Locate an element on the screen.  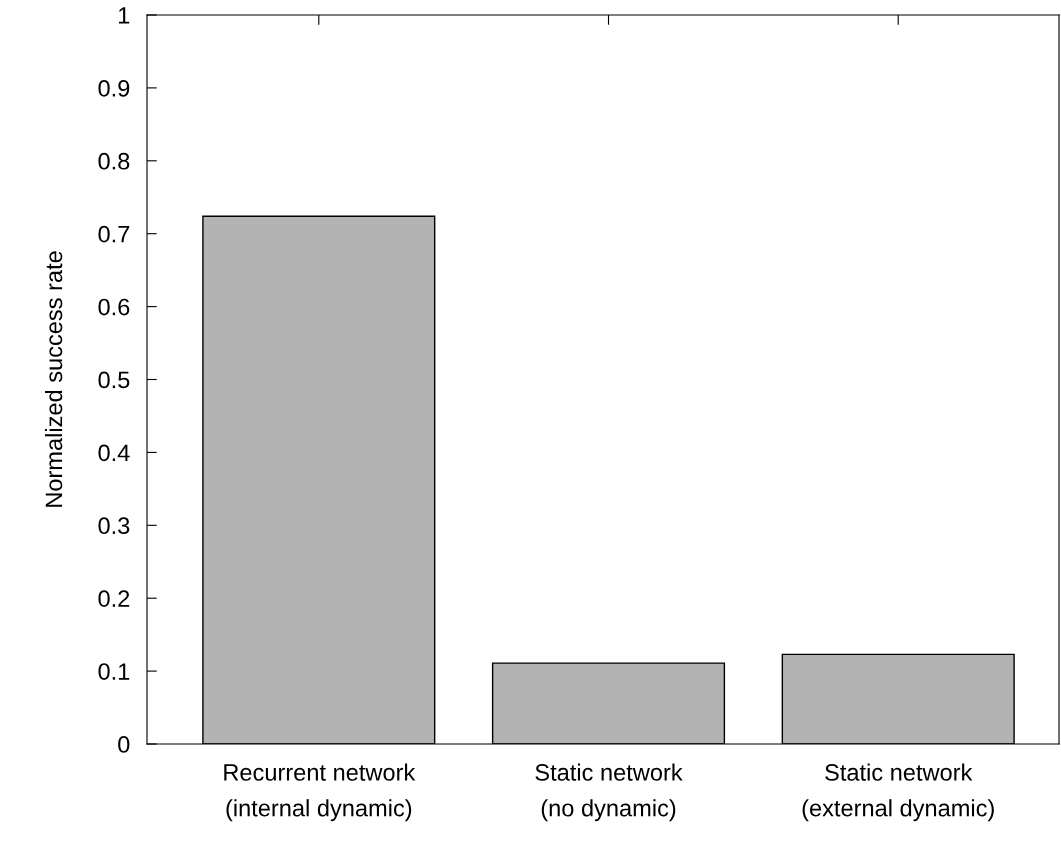
x-tick-label: Recurrent network (internal dynamic) is located at coordinates (320, 792).